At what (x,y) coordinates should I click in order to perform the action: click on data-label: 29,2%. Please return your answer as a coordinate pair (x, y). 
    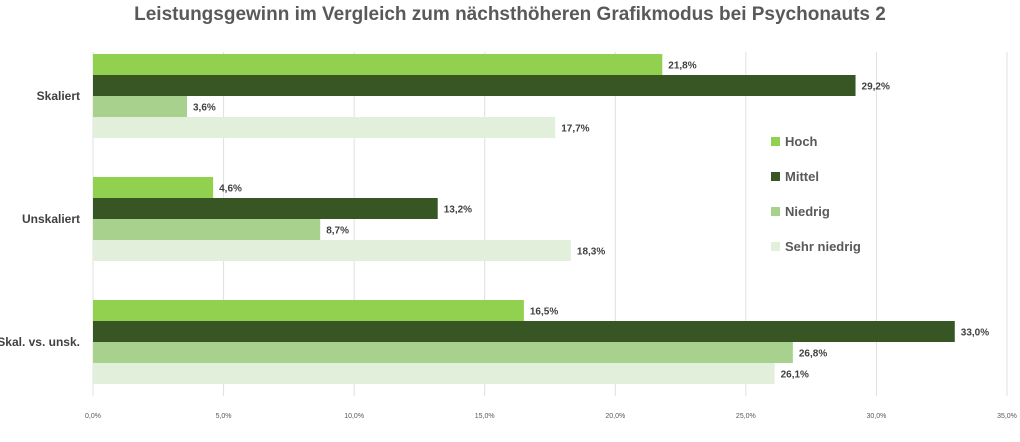
    Looking at the image, I should click on (876, 87).